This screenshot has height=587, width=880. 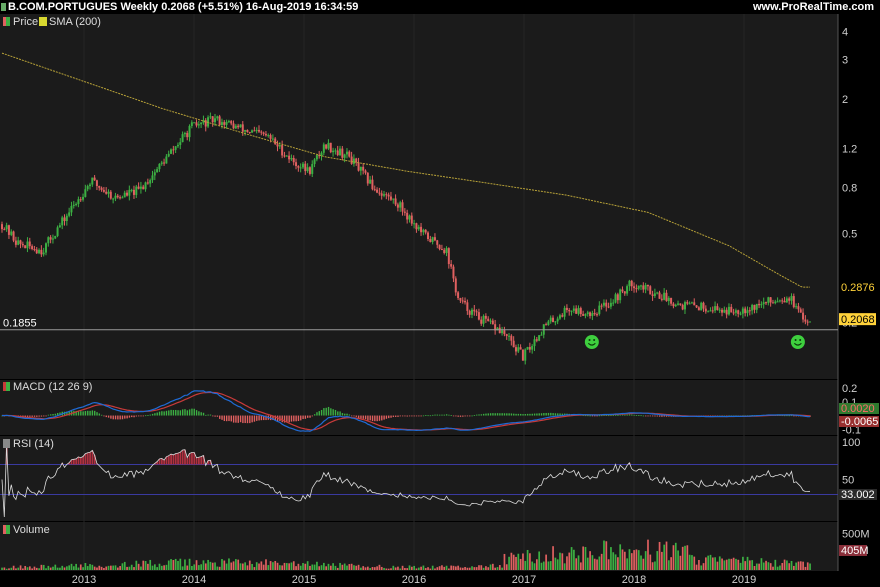 I want to click on site-url: www.ProRealTime.com, so click(x=813, y=7).